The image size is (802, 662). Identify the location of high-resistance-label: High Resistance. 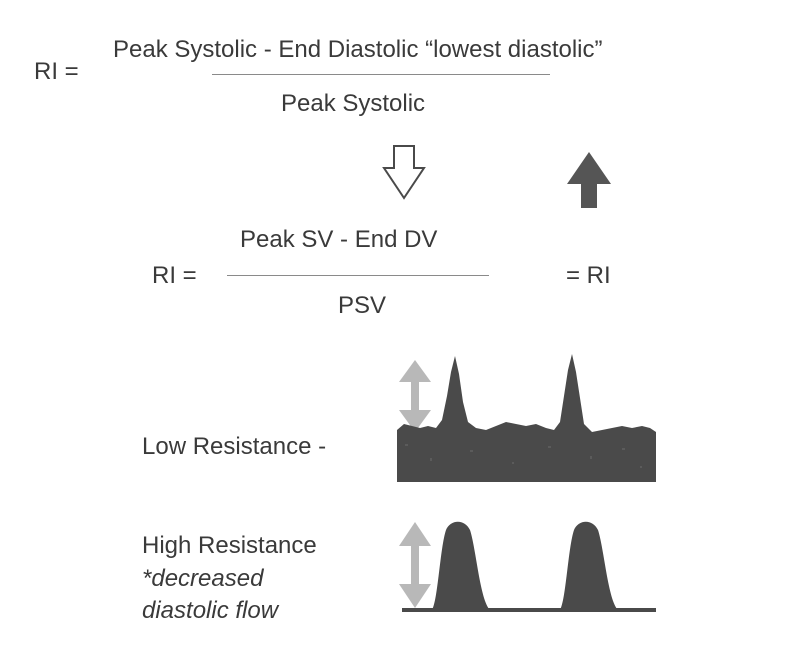
(229, 545).